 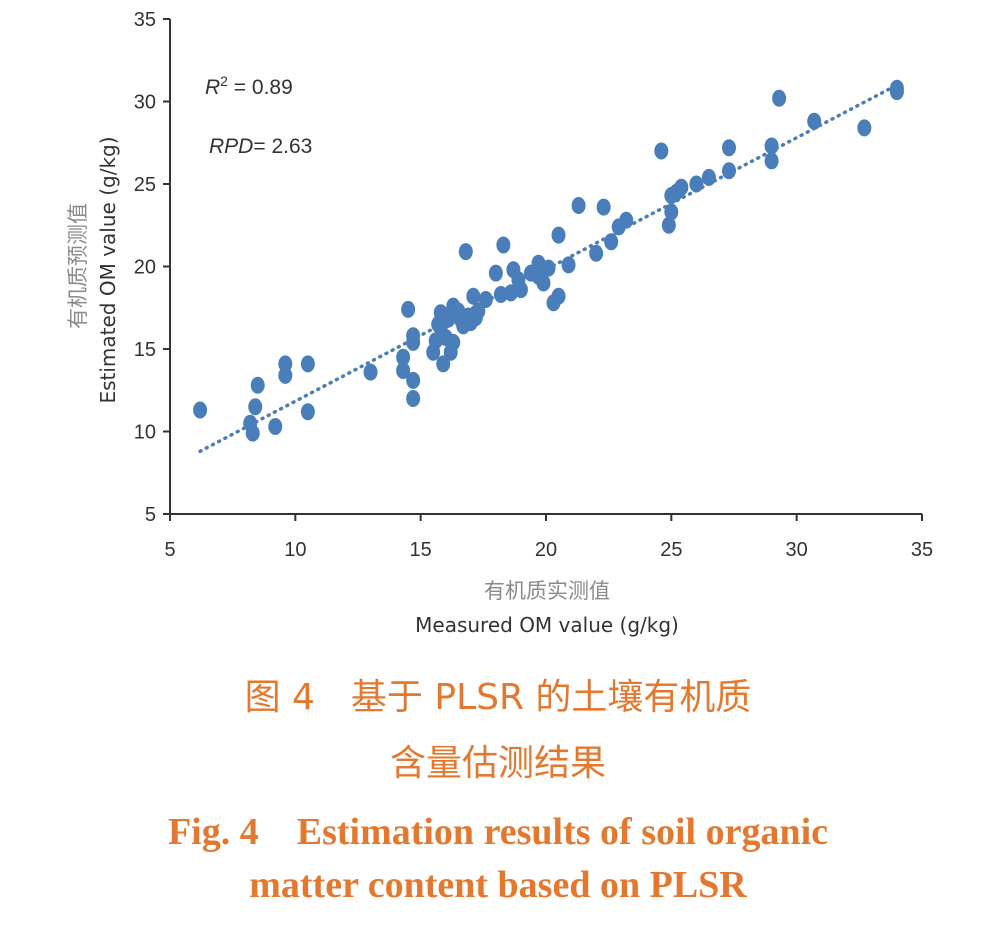 What do you see at coordinates (546, 550) in the screenshot?
I see `x-tick-label: 20` at bounding box center [546, 550].